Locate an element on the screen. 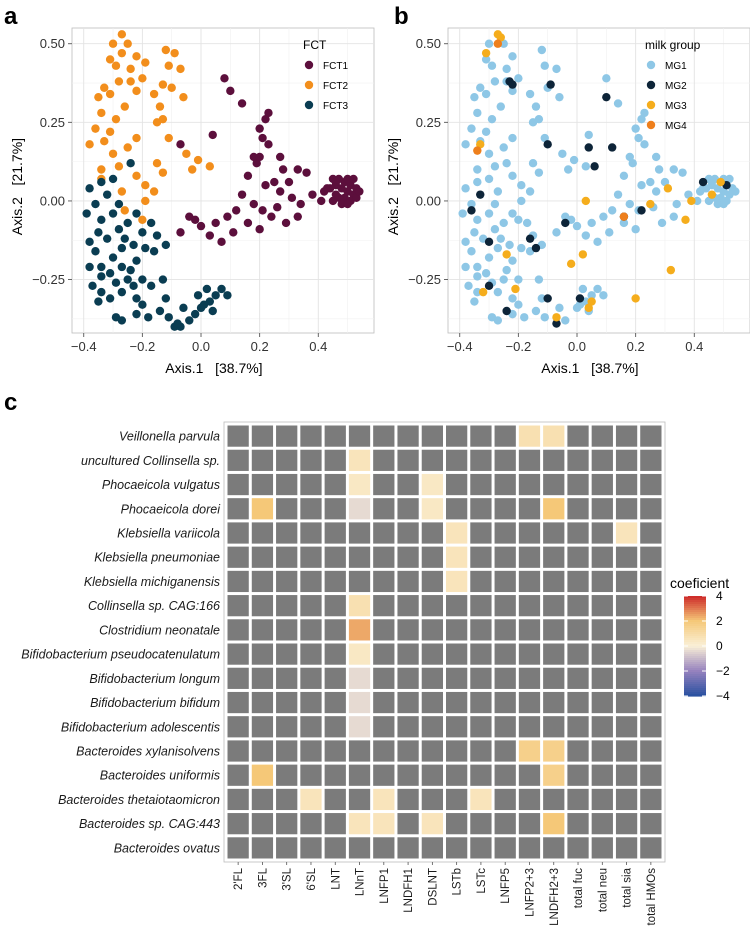 This screenshot has width=750, height=942. legend-key-mg1 is located at coordinates (651, 65).